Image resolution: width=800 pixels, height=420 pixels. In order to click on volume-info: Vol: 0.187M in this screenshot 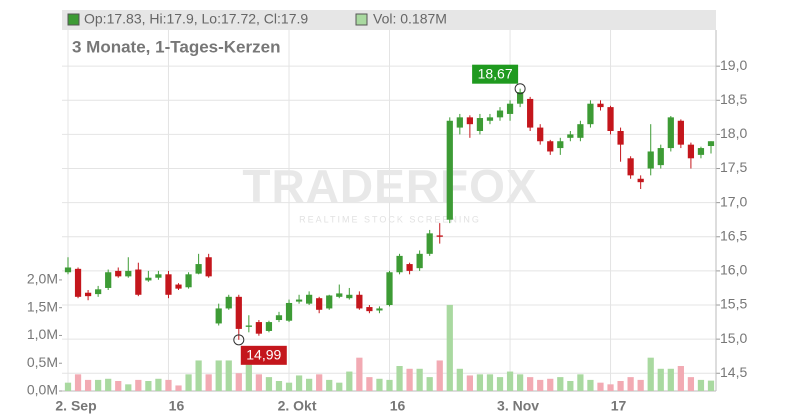, I will do `click(410, 19)`.